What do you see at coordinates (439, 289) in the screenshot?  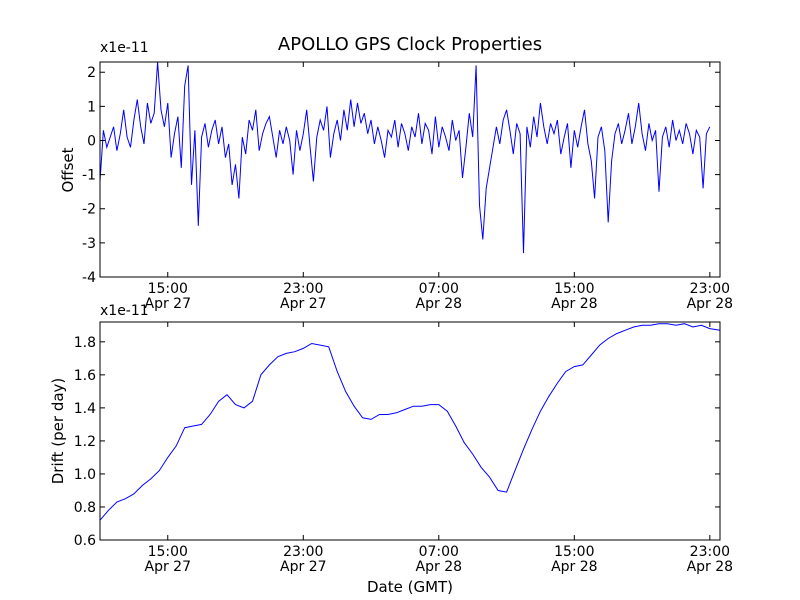 I see `offset-xtick-time-label: 07:00` at bounding box center [439, 289].